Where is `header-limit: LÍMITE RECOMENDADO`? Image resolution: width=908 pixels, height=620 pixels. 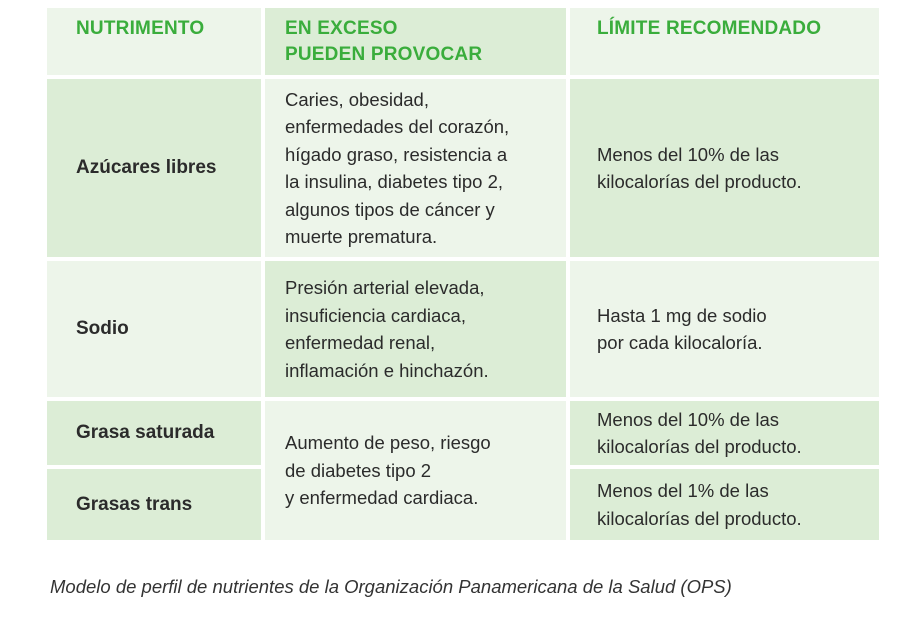
header-limit: LÍMITE RECOMENDADO is located at coordinates (724, 43).